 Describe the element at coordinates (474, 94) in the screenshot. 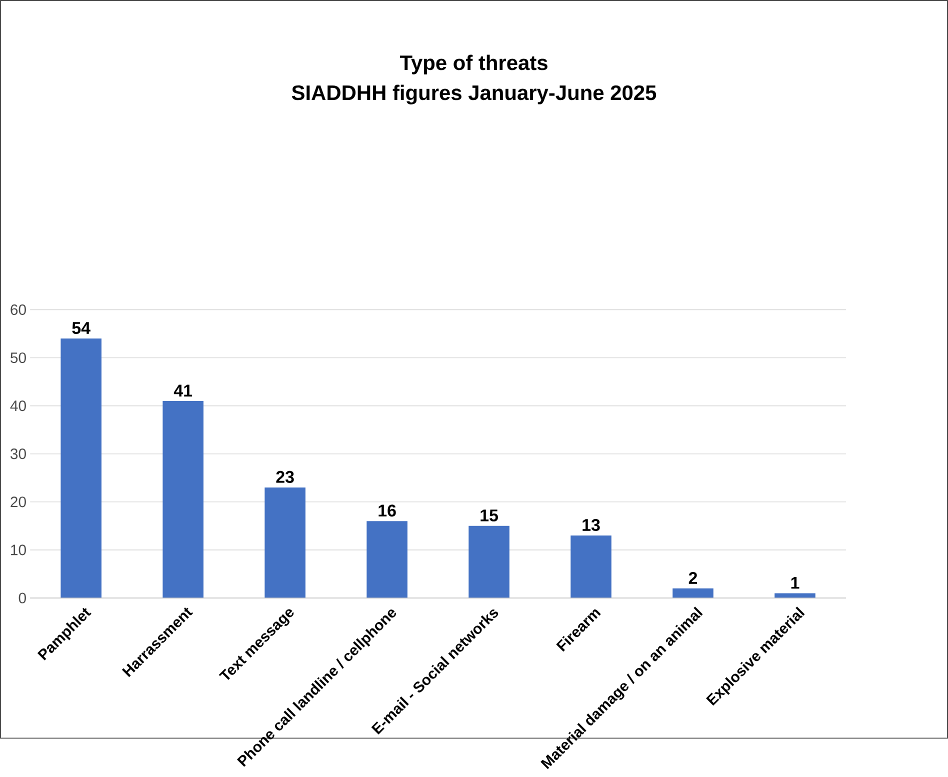

I see `chart-subtitle: SIADDHH figures January-June 2025` at that location.